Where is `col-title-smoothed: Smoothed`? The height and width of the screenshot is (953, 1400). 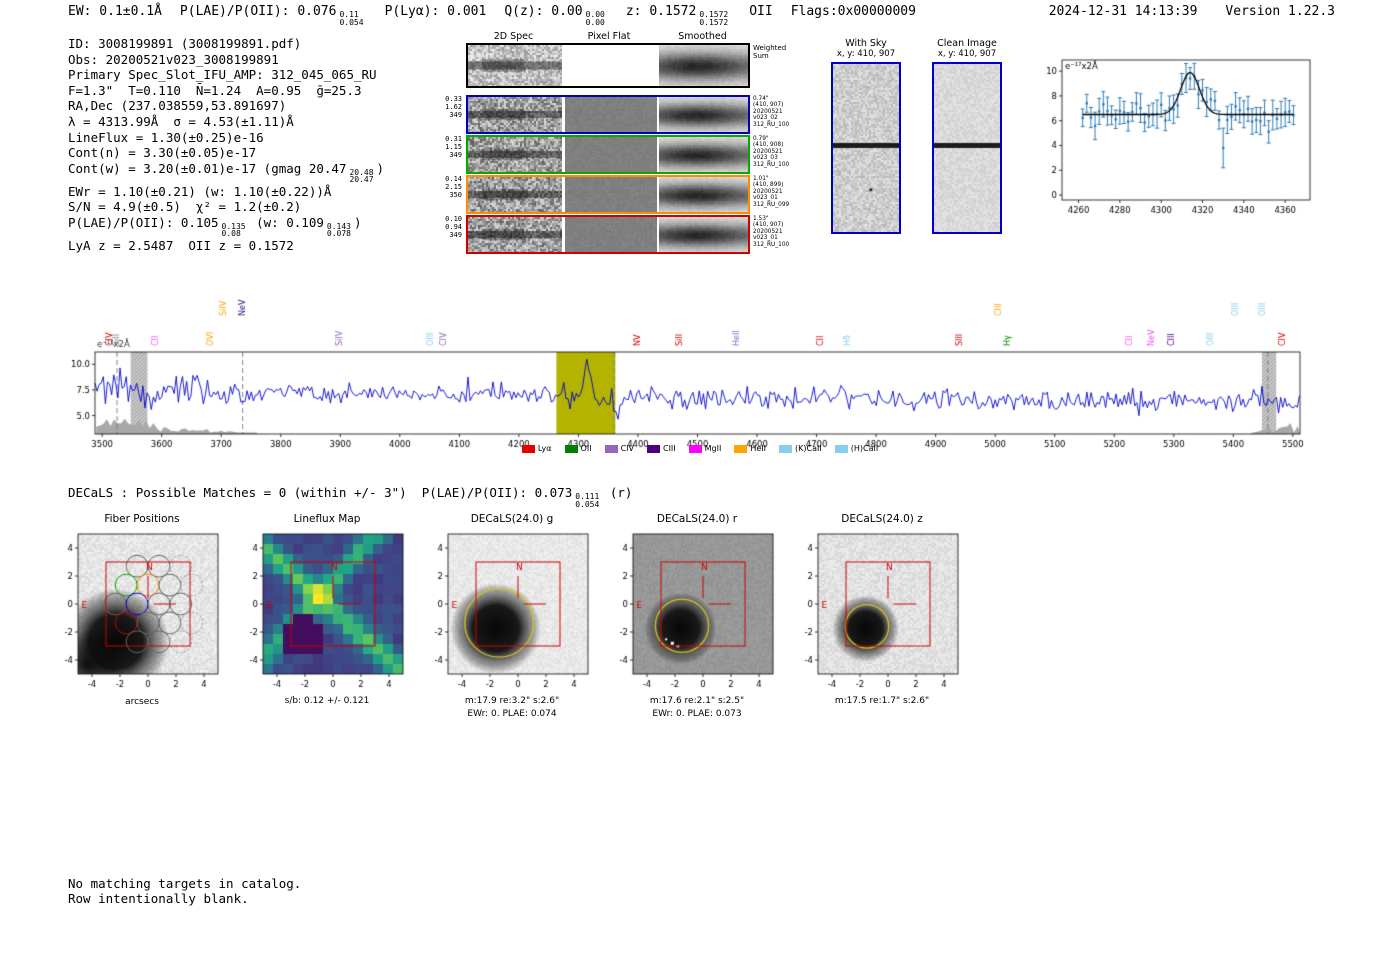 col-title-smoothed: Smoothed is located at coordinates (702, 36).